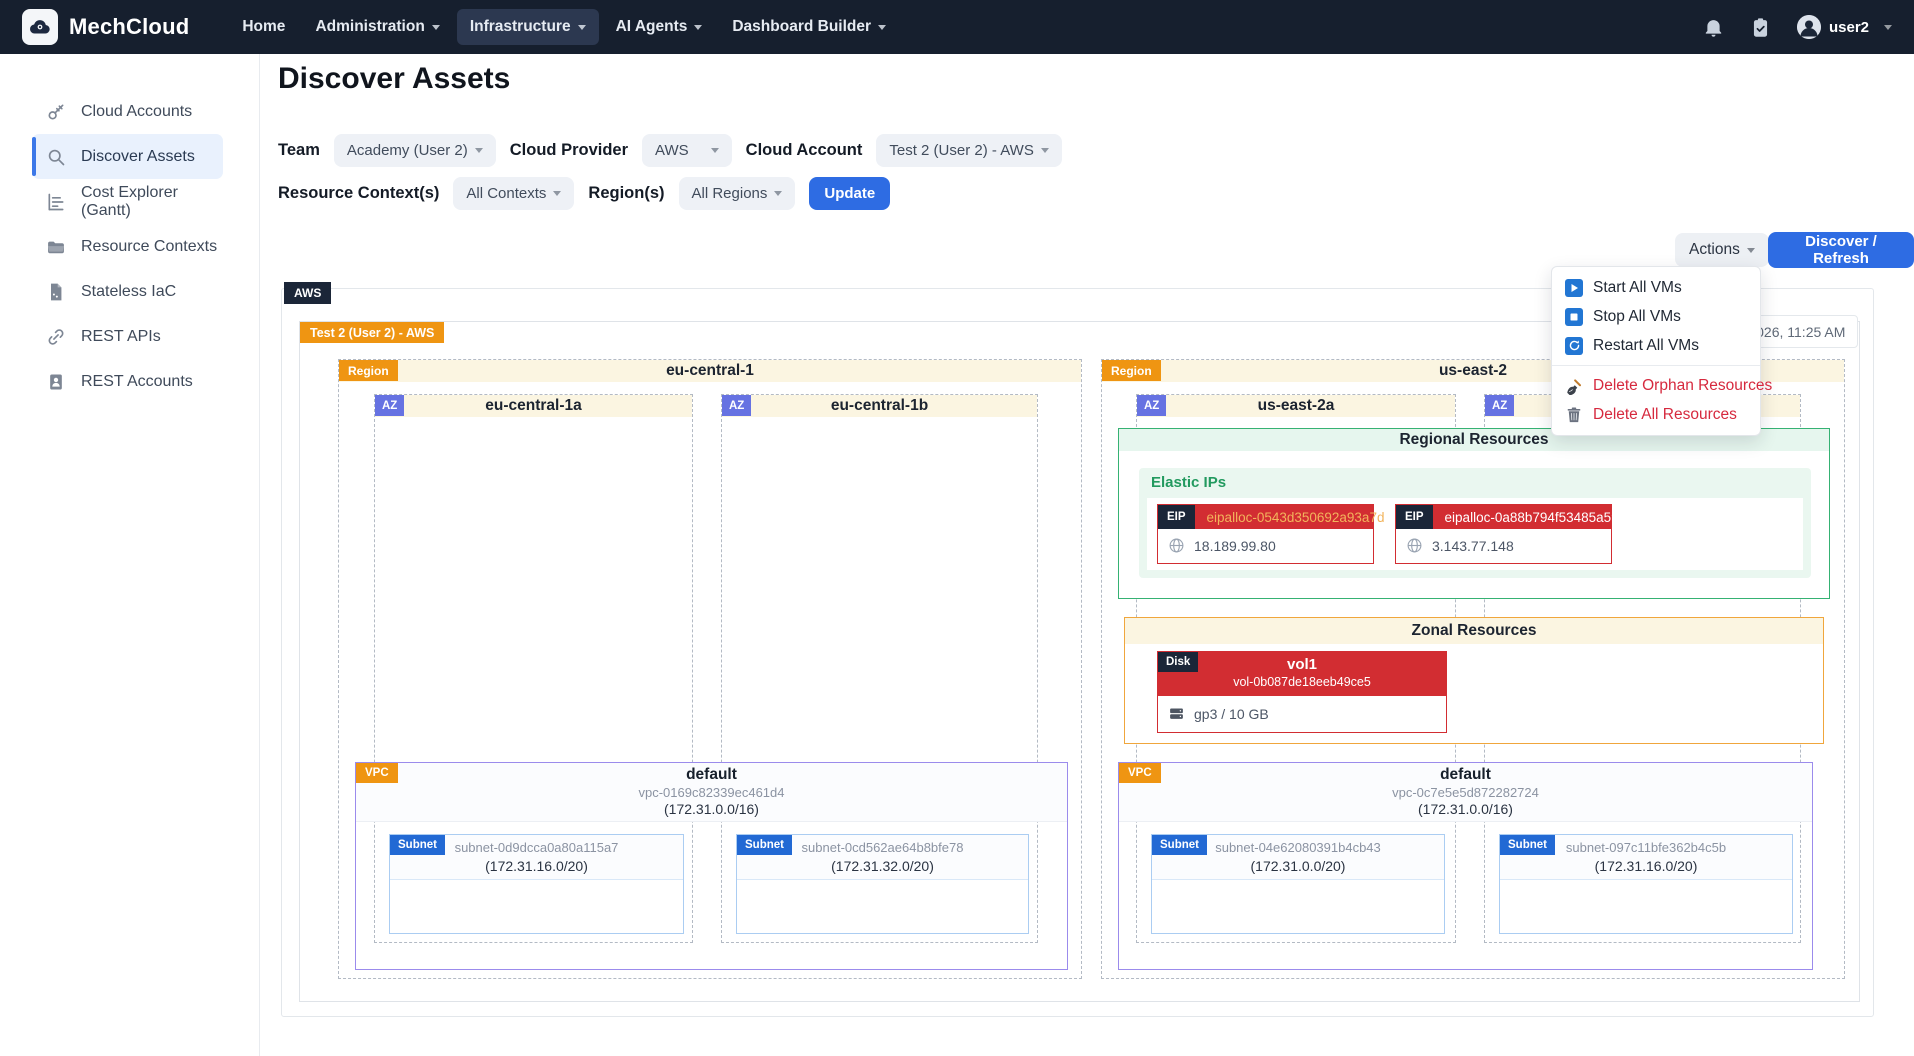  I want to click on sidebar-item-discover-assets: Discover Assets, so click(127, 156).